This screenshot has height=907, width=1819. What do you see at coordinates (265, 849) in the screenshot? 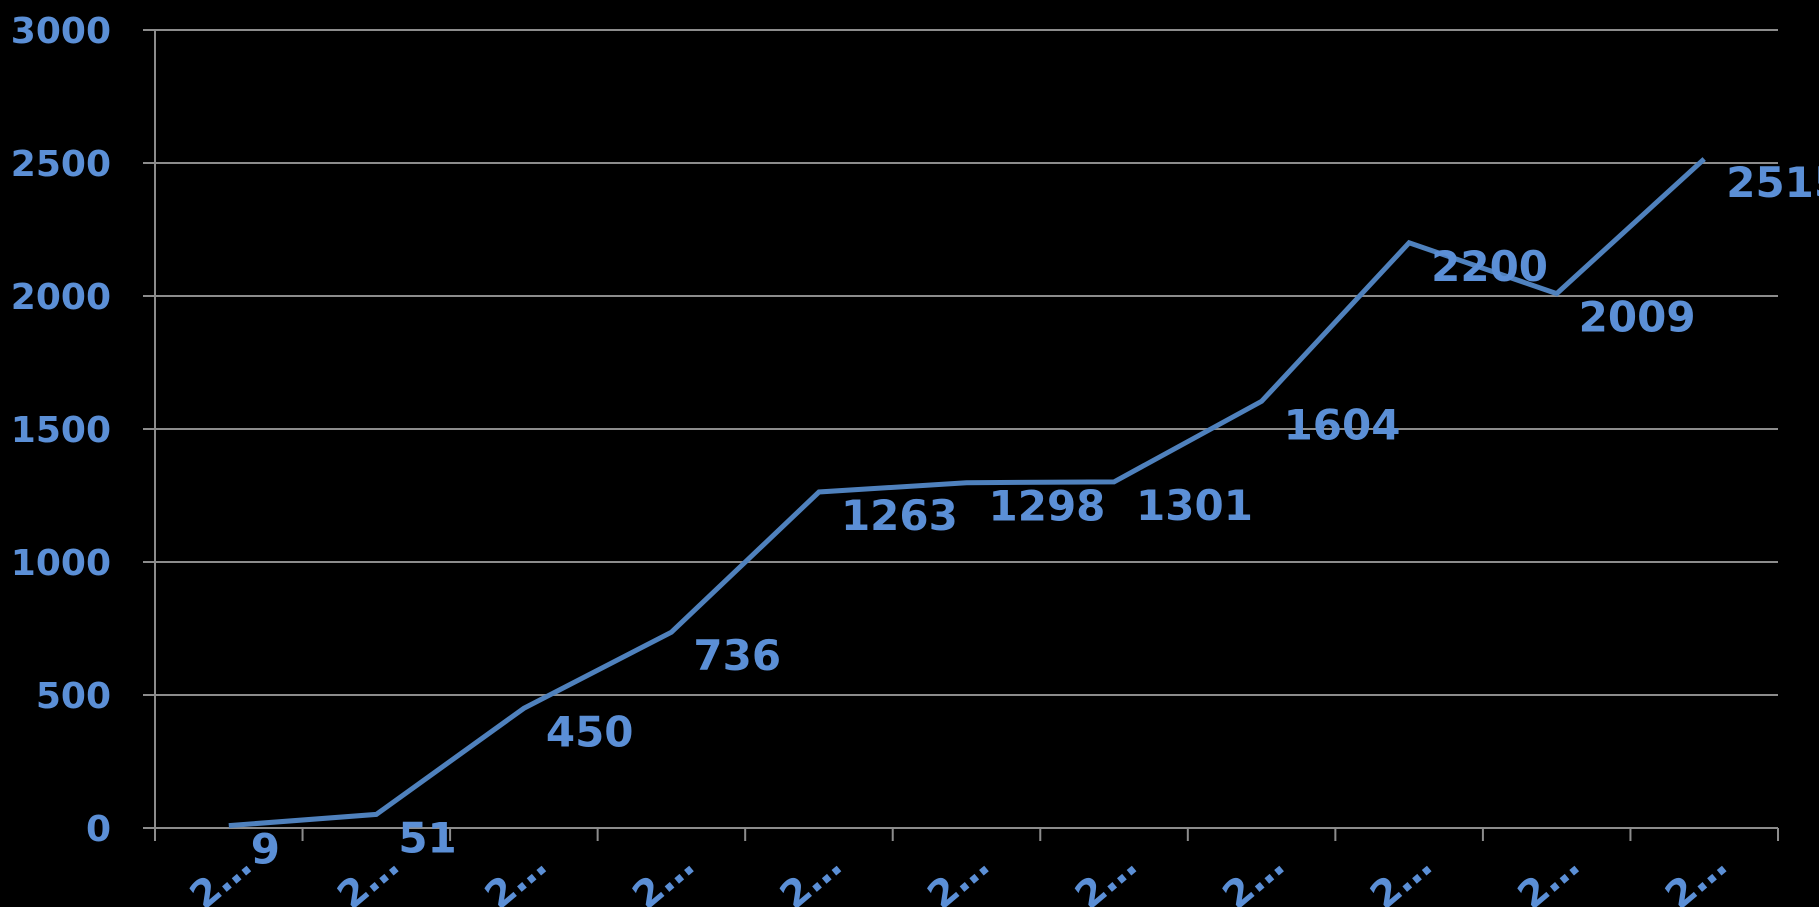
I see `data-label: 9` at bounding box center [265, 849].